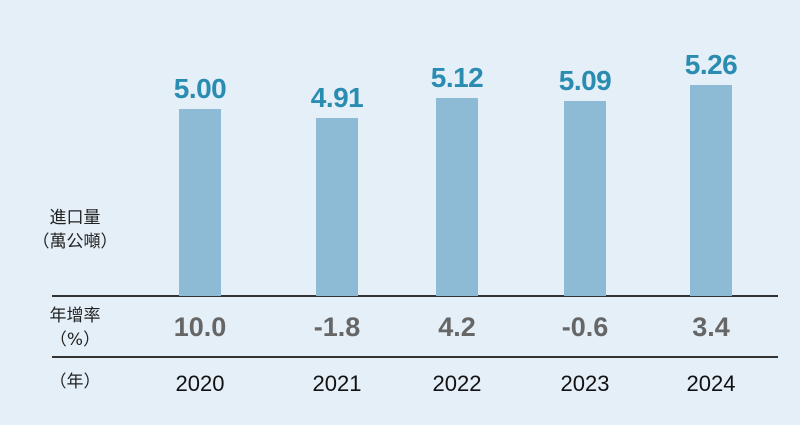 This screenshot has width=800, height=425. Describe the element at coordinates (585, 383) in the screenshot. I see `year-label-2023: 2023` at that location.